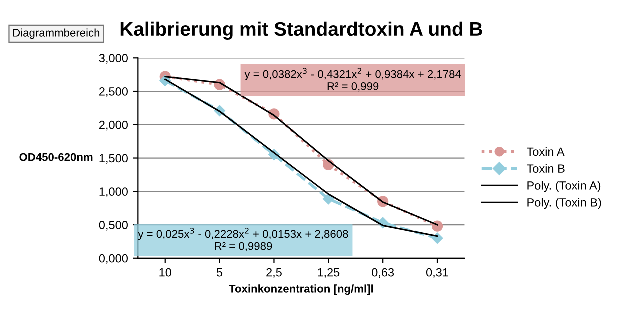 Image resolution: width=628 pixels, height=323 pixels. I want to click on y-tick-label: 1,000, so click(114, 193).